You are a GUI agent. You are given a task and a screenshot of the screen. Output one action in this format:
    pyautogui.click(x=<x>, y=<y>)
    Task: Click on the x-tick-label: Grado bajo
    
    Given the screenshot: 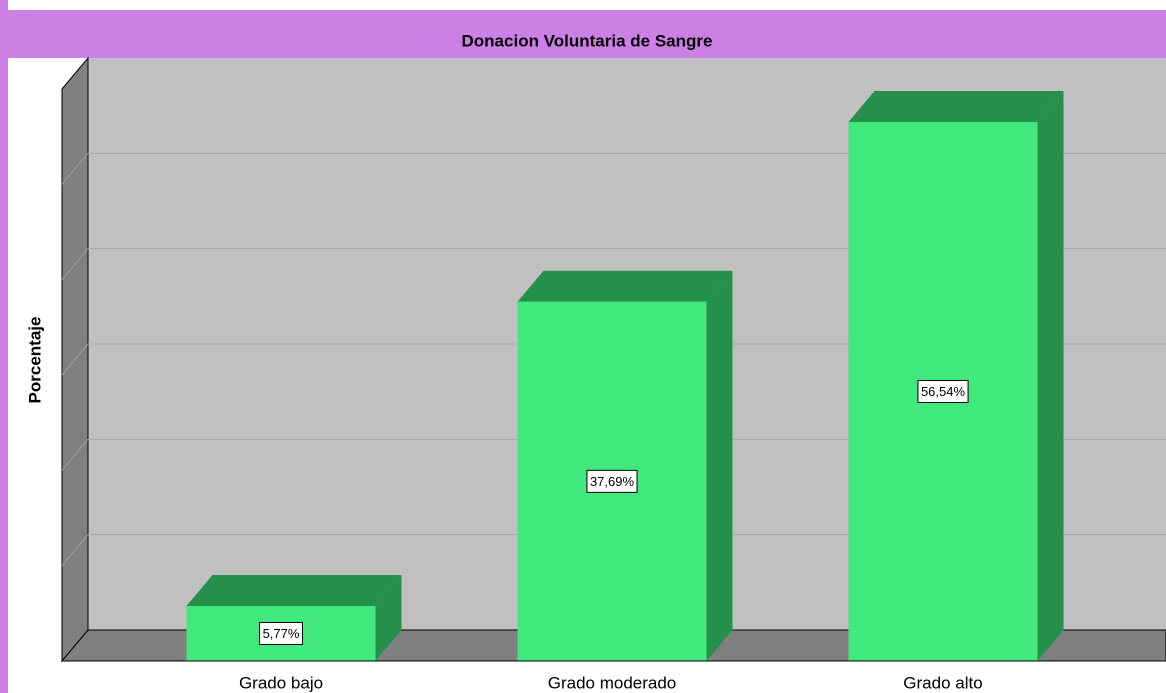 What is the action you would take?
    pyautogui.click(x=281, y=682)
    